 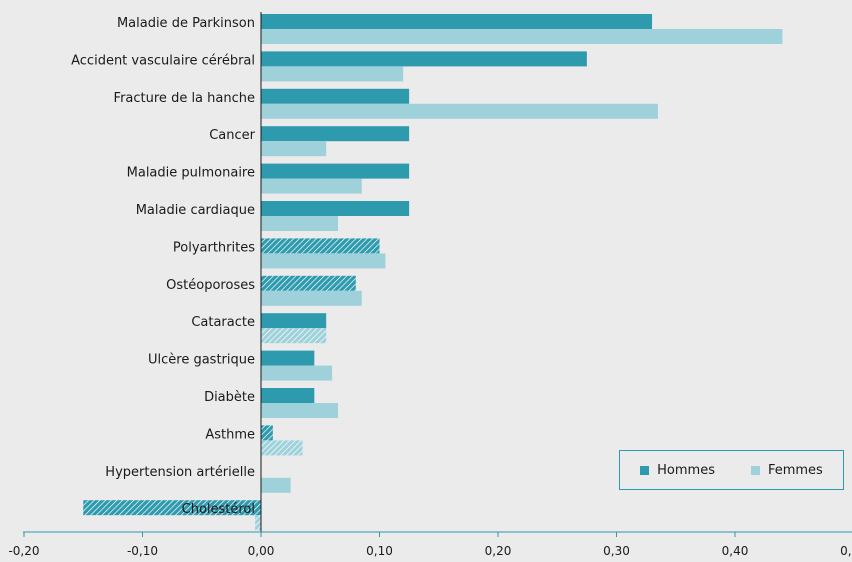 What do you see at coordinates (232, 135) in the screenshot?
I see `category-label-cancer: Cancer` at bounding box center [232, 135].